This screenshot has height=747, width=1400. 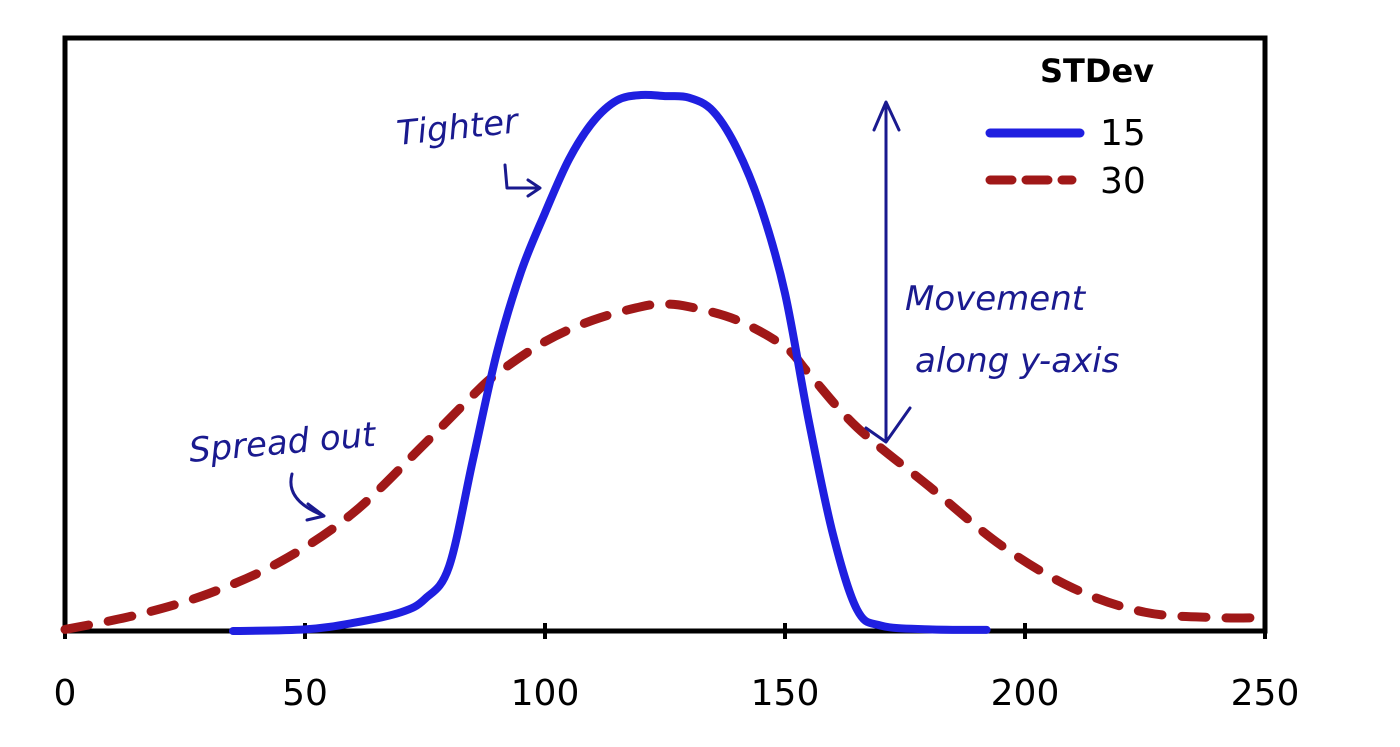 I want to click on x-tick-label-250: 250, so click(x=1265, y=693).